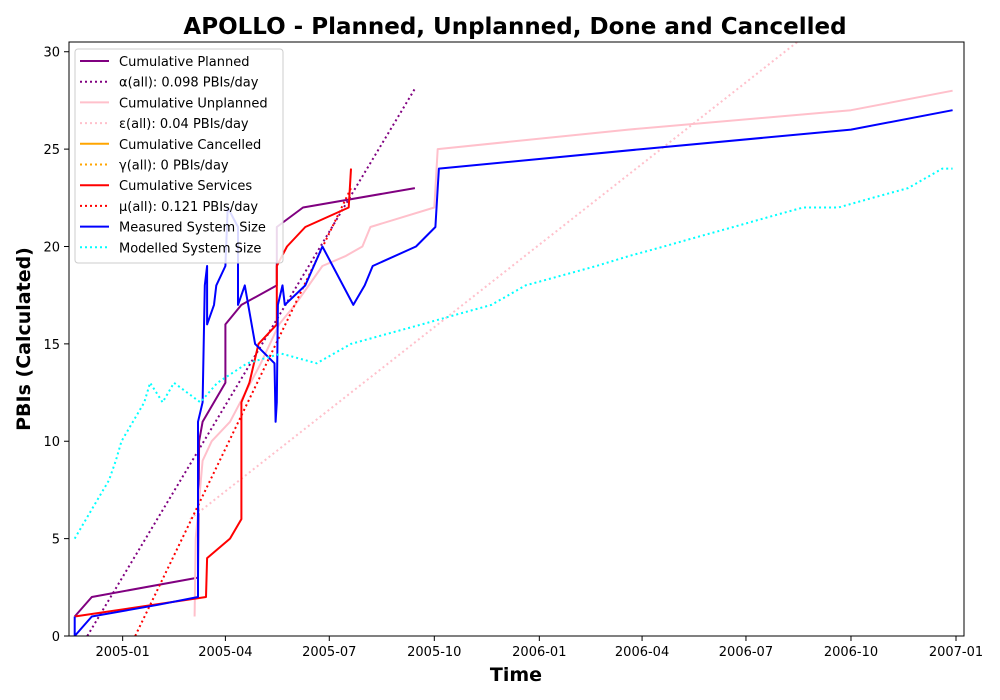 The image size is (1000, 700). What do you see at coordinates (956, 652) in the screenshot?
I see `x-tick-label-8: 2007-01` at bounding box center [956, 652].